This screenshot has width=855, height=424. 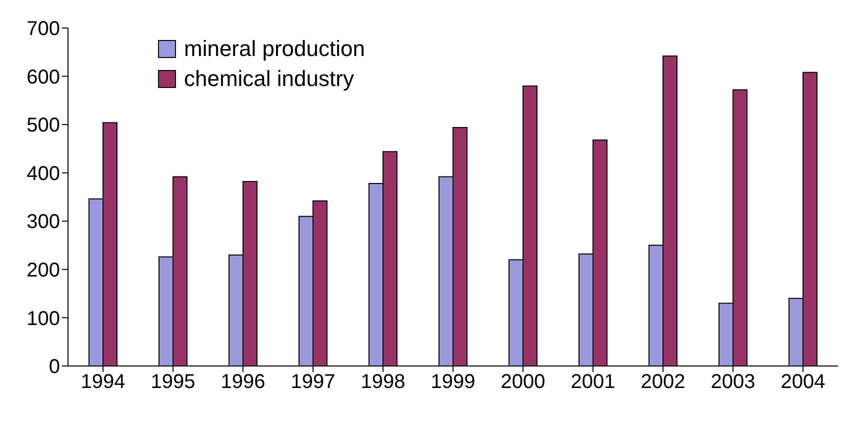 What do you see at coordinates (313, 382) in the screenshot?
I see `x-tick-label: 1997` at bounding box center [313, 382].